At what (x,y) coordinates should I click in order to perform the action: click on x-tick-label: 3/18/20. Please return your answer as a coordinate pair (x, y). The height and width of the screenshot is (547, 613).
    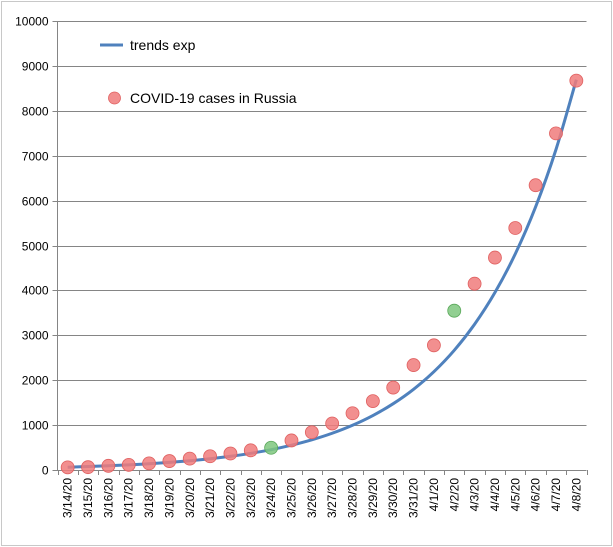
    Looking at the image, I should click on (149, 498).